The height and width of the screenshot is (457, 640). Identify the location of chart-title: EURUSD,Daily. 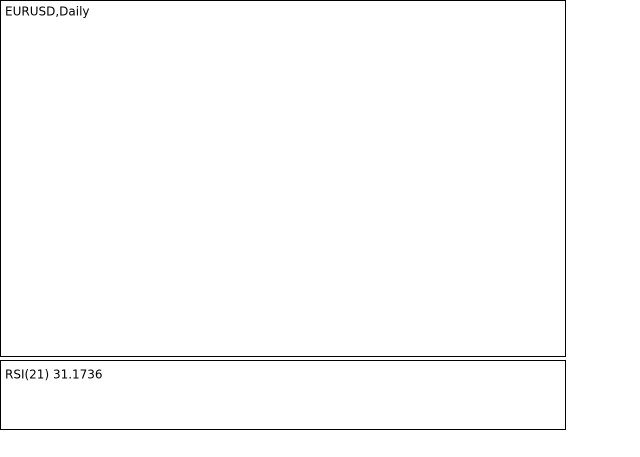
(47, 12).